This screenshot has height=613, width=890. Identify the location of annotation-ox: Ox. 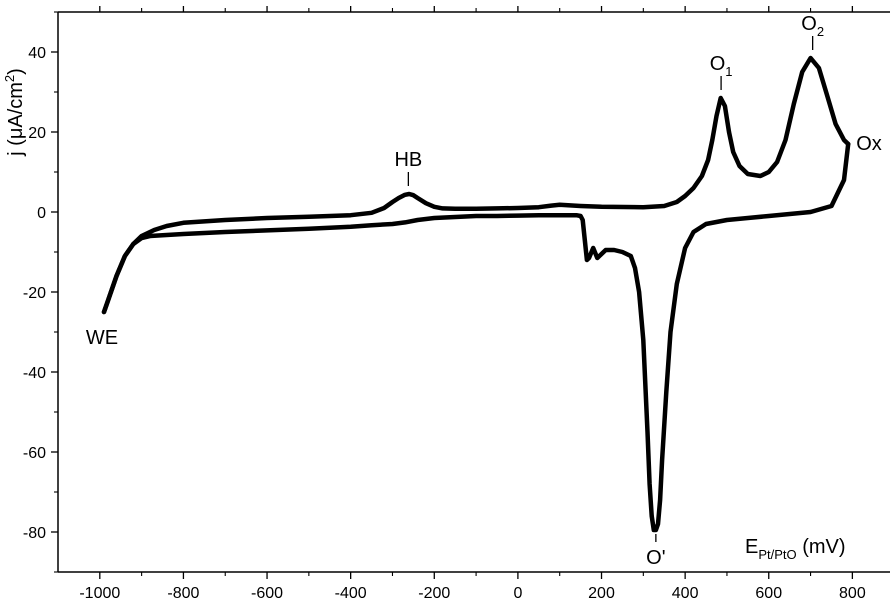
(869, 144).